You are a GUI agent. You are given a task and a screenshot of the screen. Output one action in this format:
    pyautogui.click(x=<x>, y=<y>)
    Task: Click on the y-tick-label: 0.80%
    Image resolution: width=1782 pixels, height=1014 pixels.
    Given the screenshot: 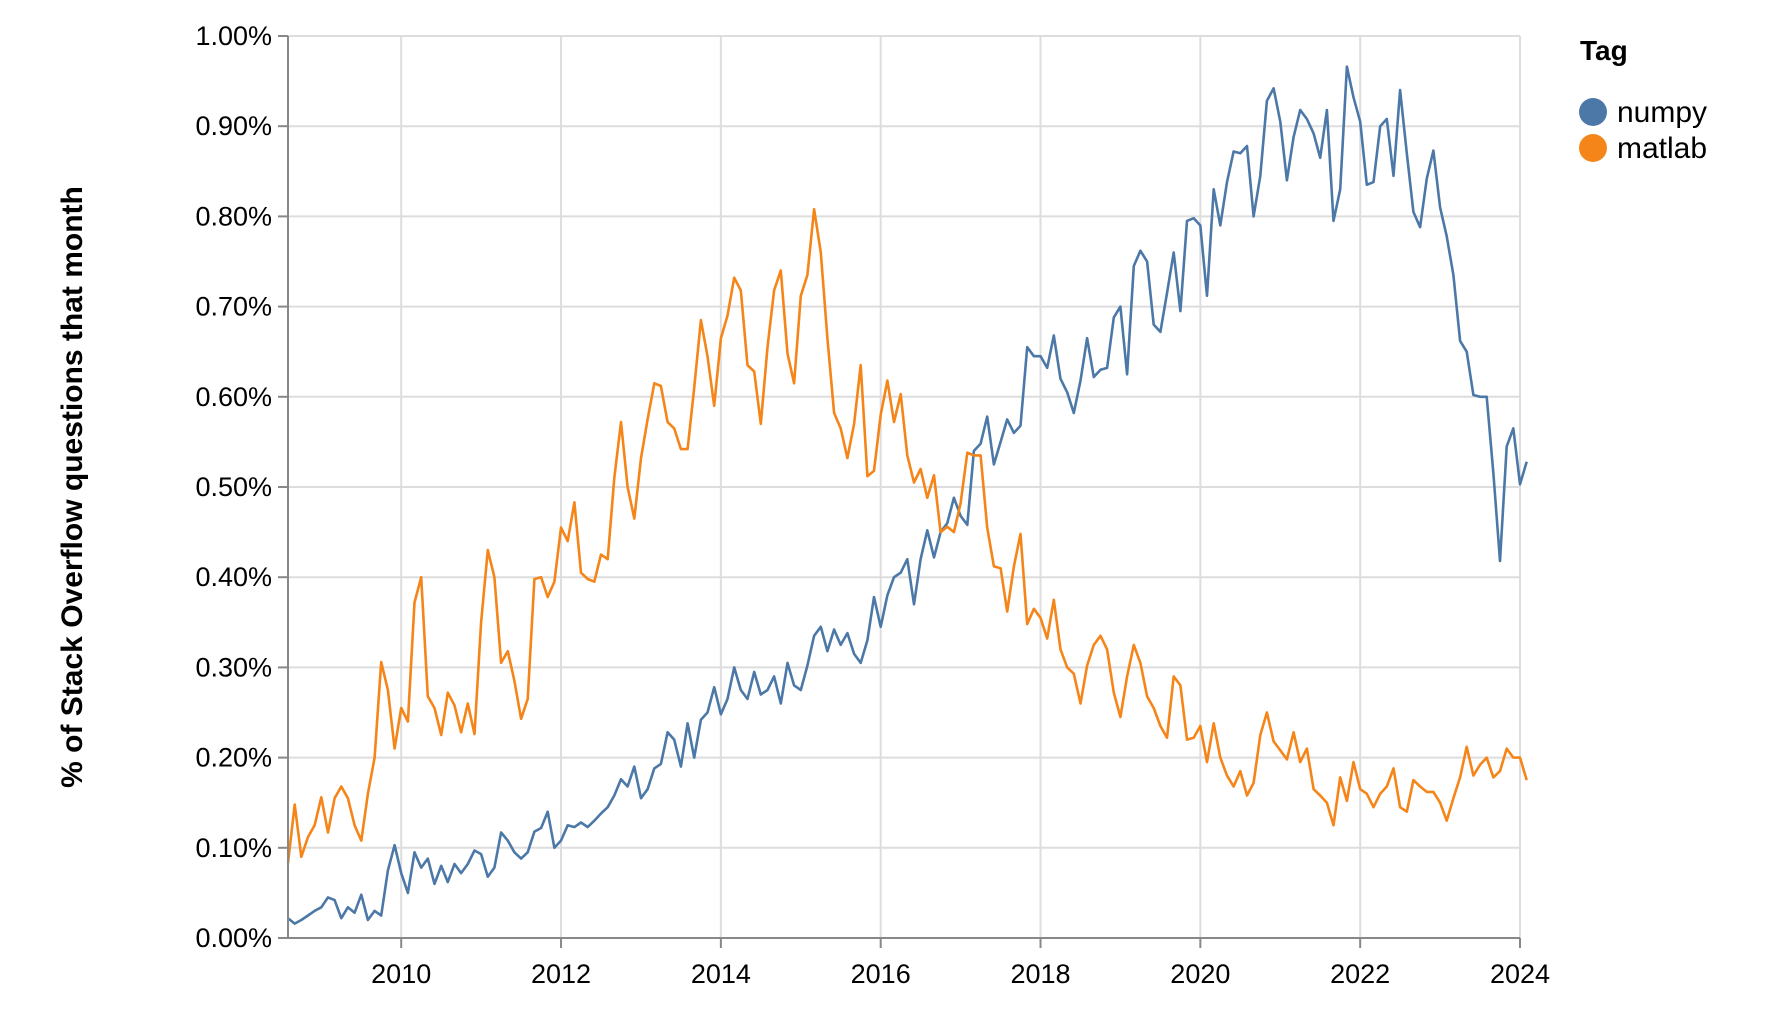 What is the action you would take?
    pyautogui.click(x=233, y=216)
    